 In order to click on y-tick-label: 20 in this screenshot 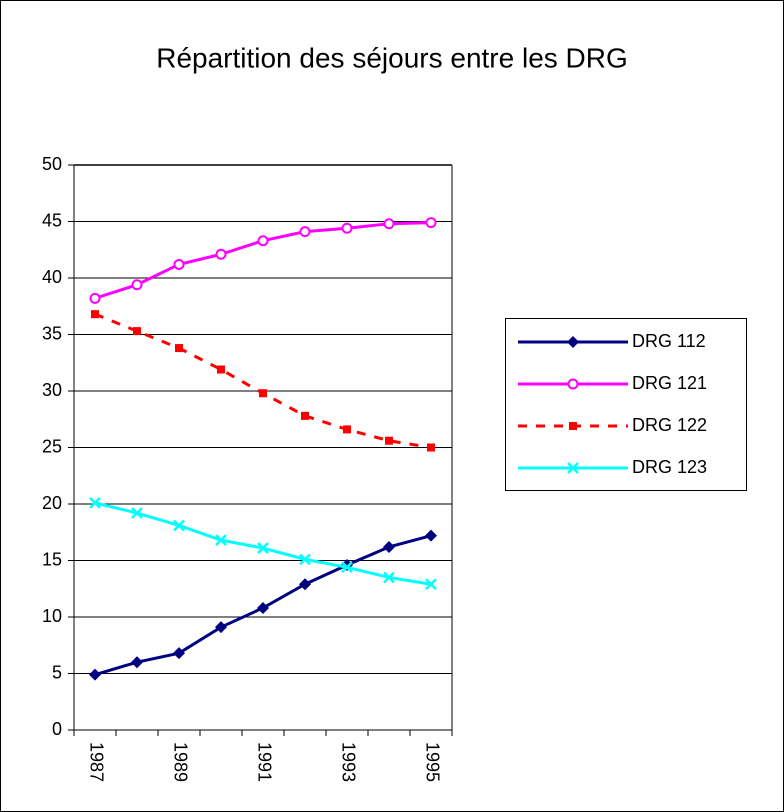, I will do `click(52, 503)`.